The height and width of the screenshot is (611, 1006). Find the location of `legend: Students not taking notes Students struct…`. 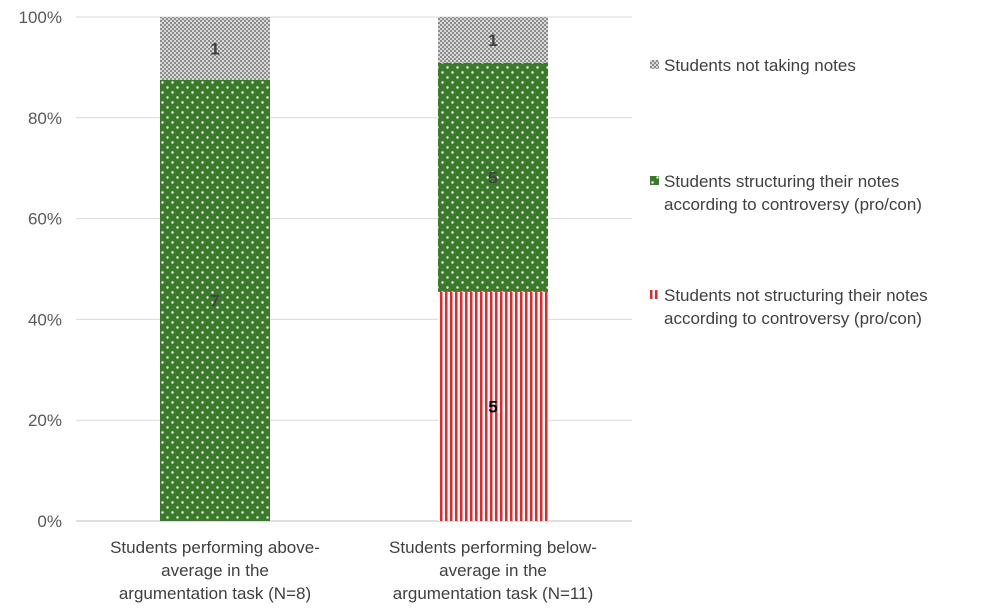

legend: Students not taking notes Students struct… is located at coordinates (789, 192).